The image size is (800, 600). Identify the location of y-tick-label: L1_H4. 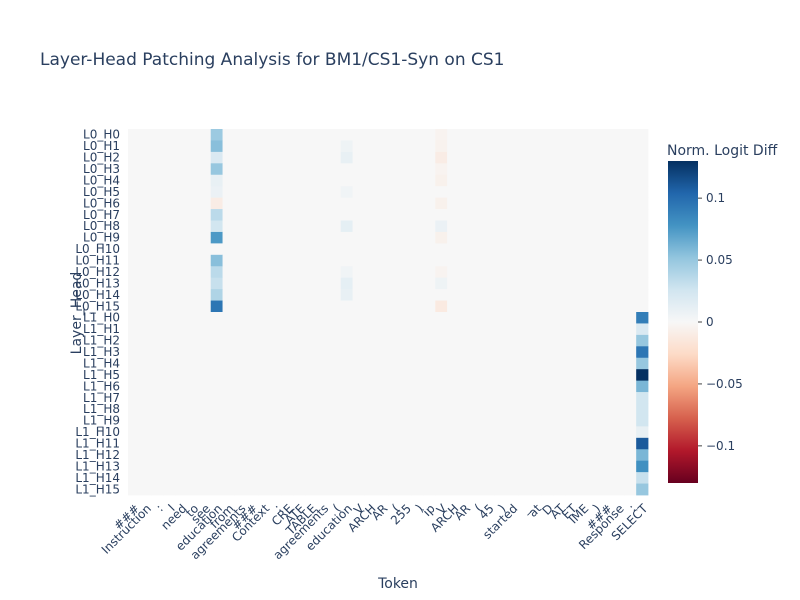
(101, 363).